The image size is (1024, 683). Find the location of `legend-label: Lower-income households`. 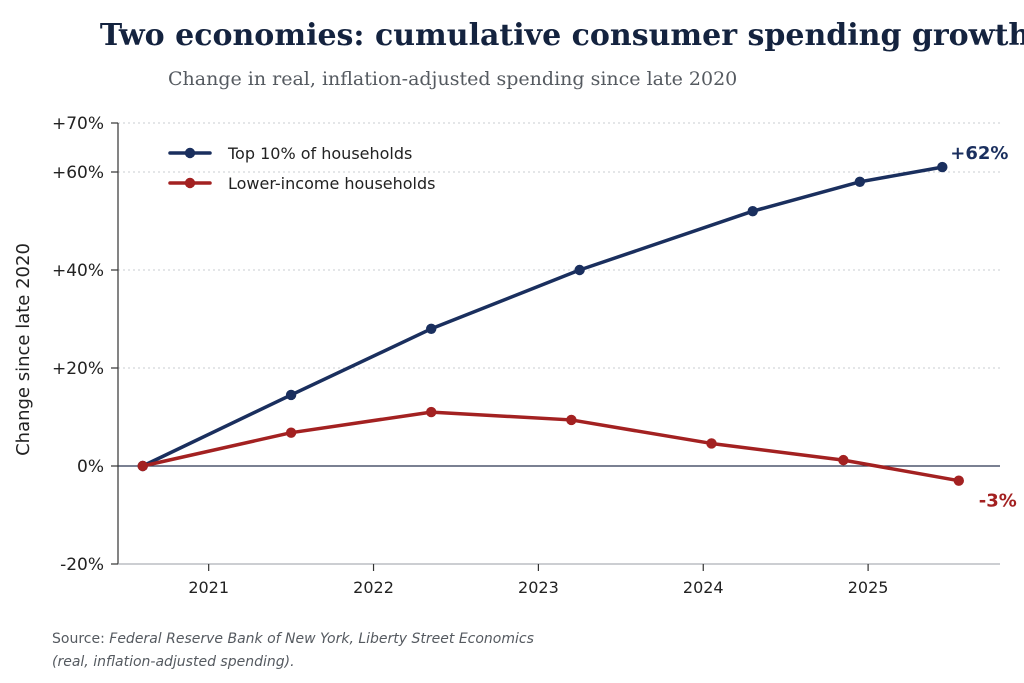

legend-label: Lower-income households is located at coordinates (331, 183).